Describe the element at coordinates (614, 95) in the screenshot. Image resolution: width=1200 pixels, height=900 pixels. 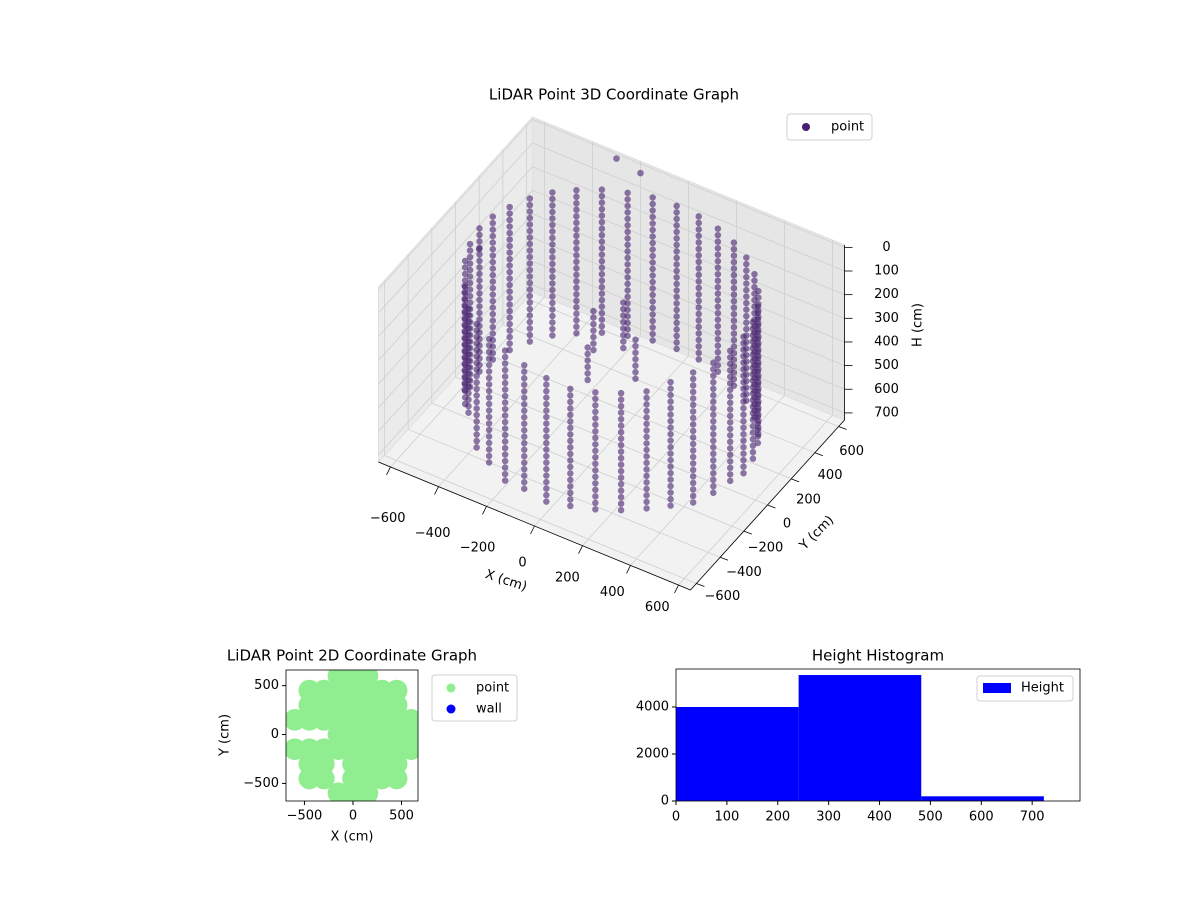
I see `chart-title: LiDAR Point 3D Coordinate Graph` at that location.